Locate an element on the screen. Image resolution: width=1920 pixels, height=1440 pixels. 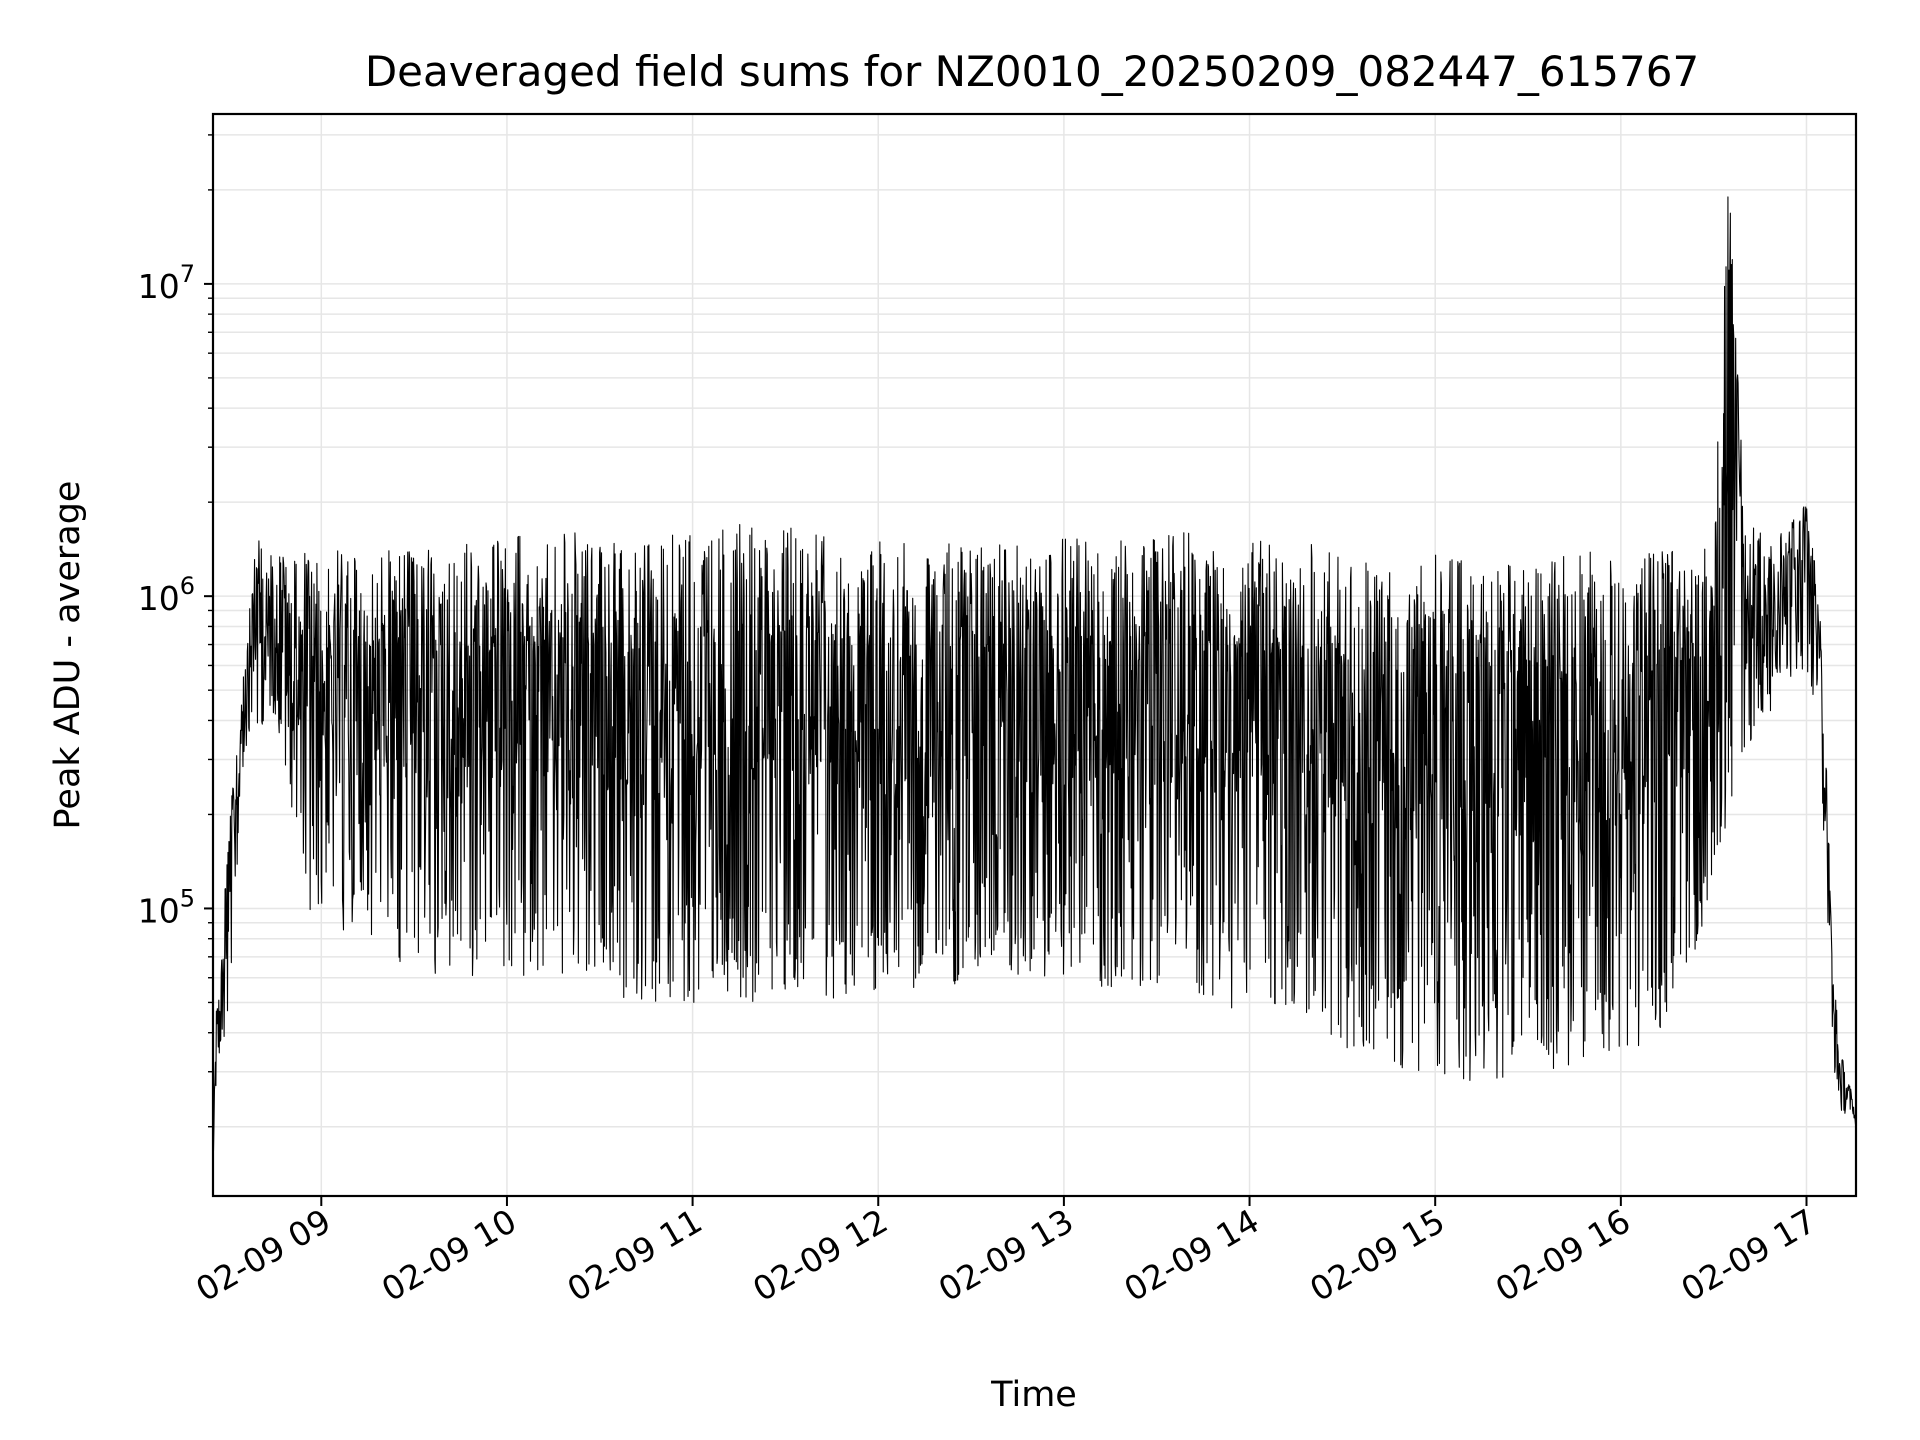
y-tick-label: 10⁵ is located at coordinates (166, 907).